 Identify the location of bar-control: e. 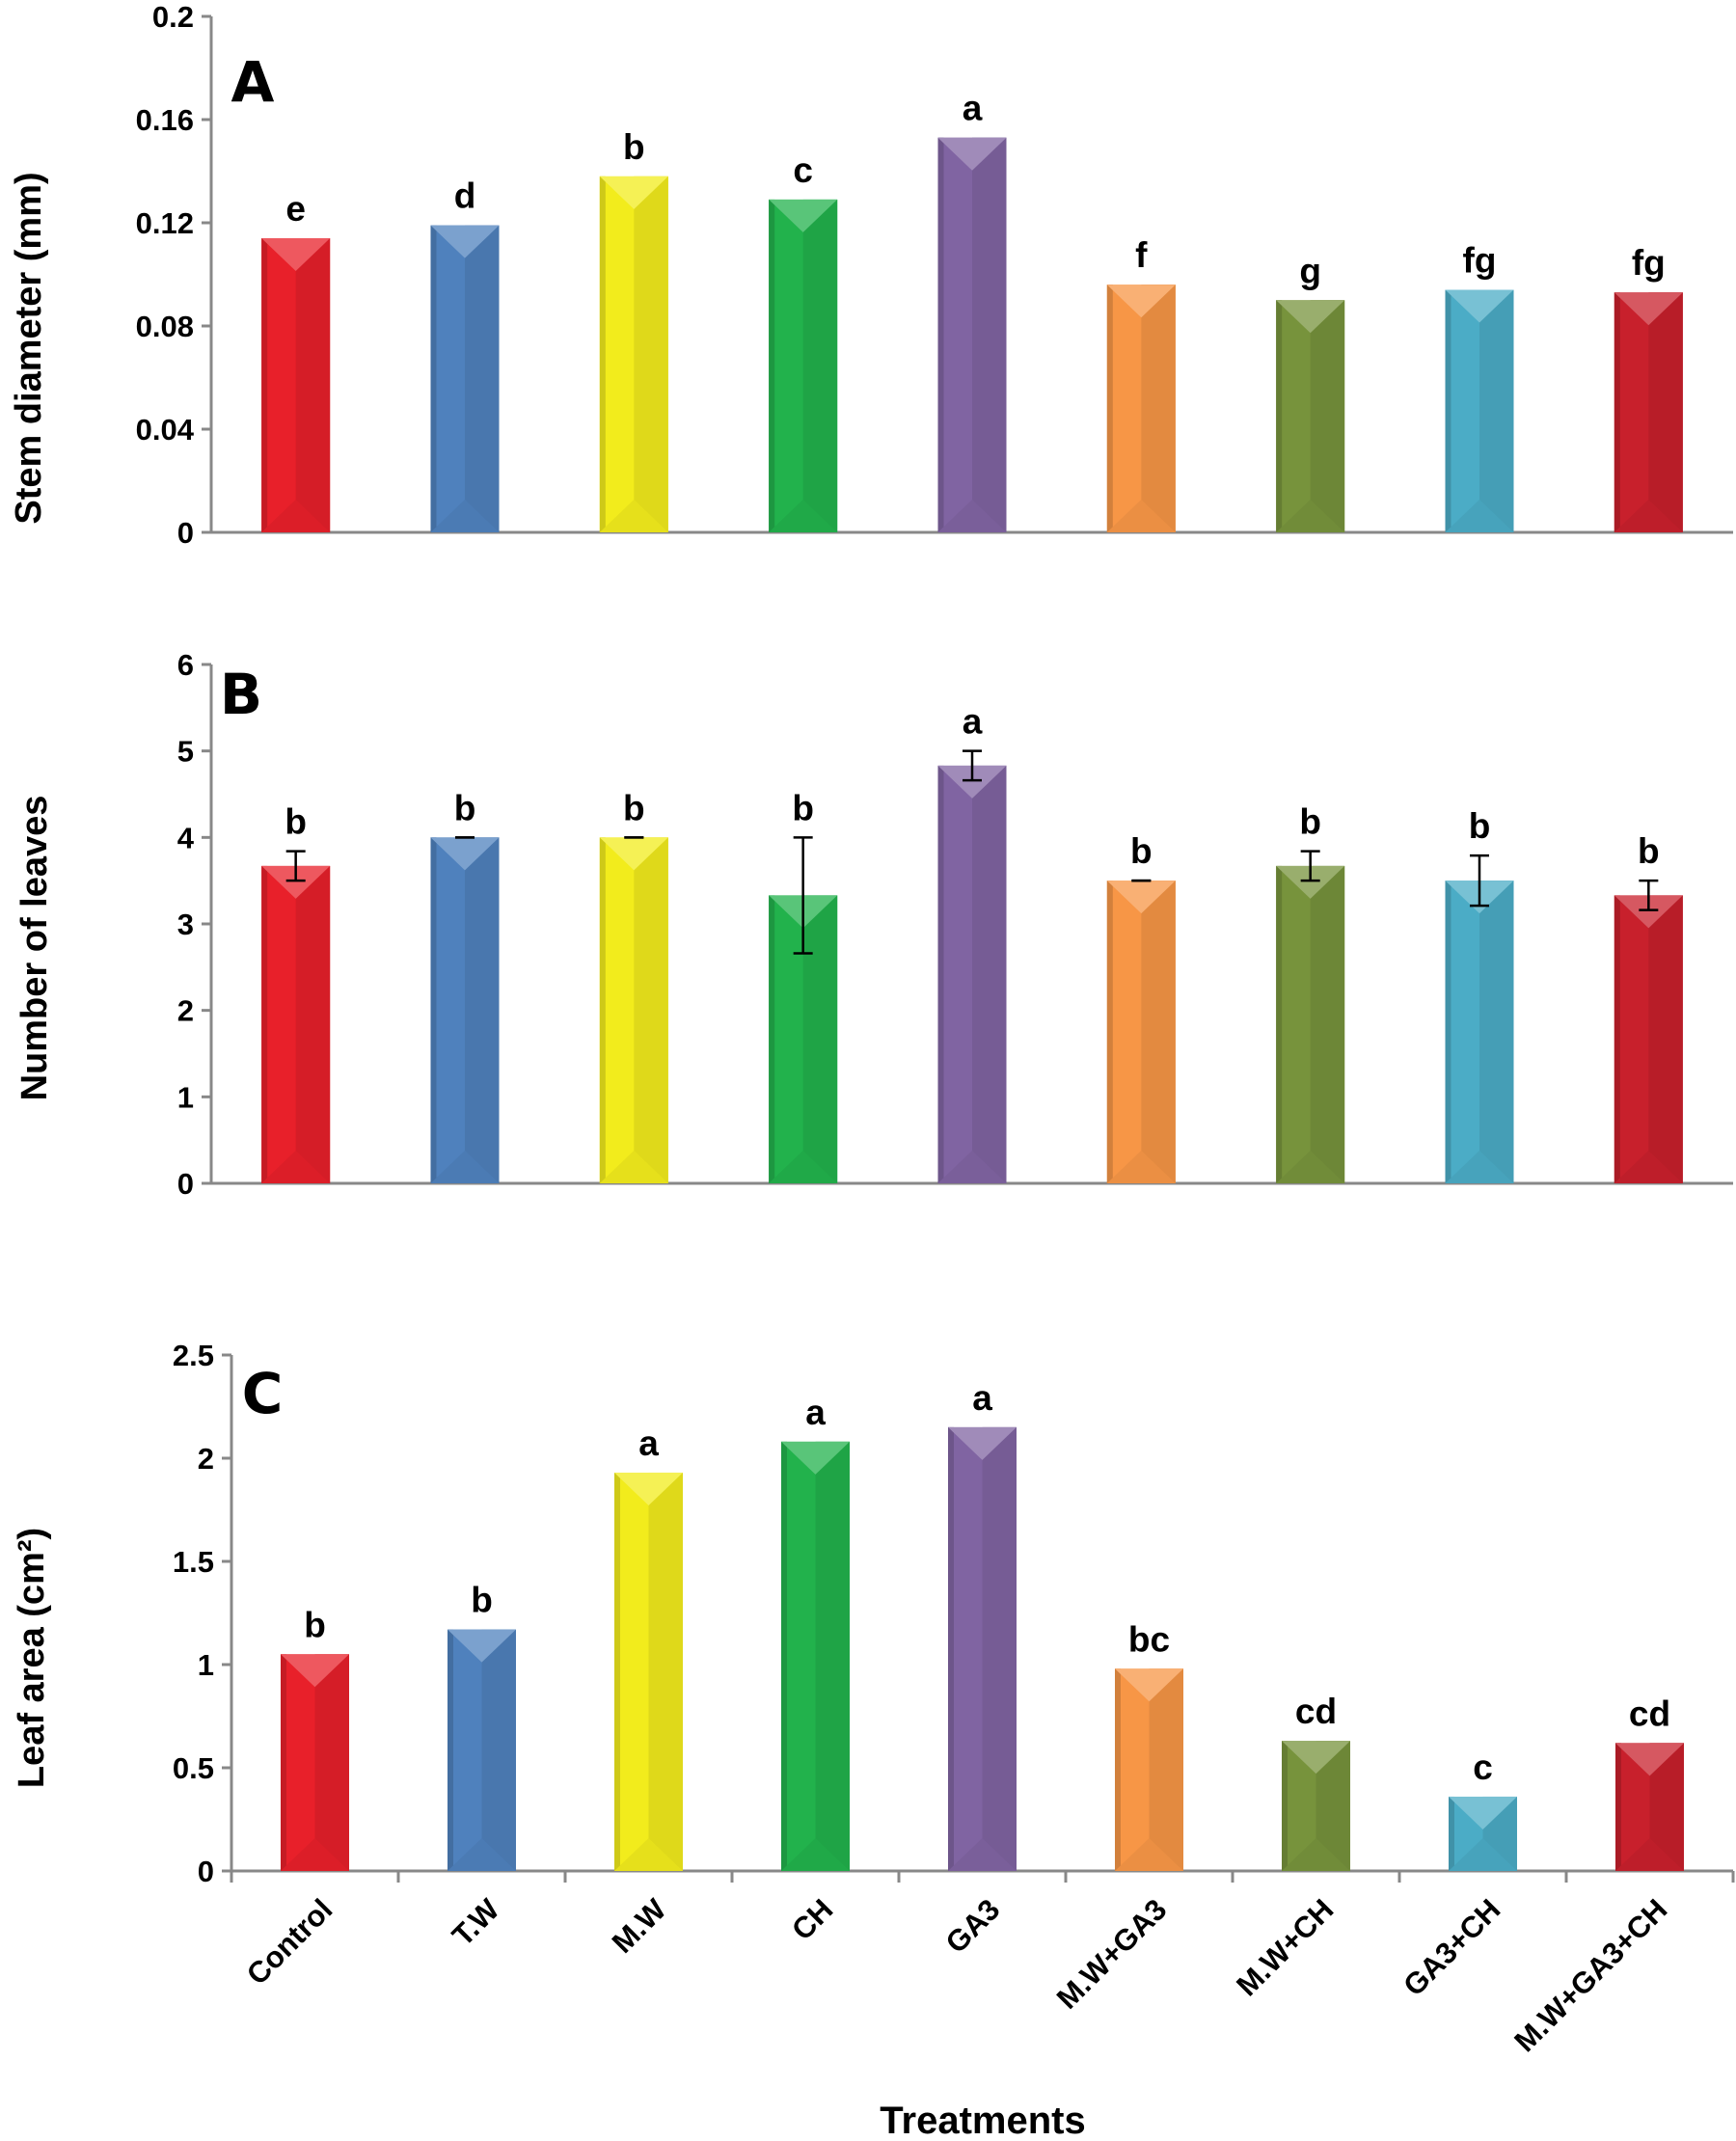
(296, 361).